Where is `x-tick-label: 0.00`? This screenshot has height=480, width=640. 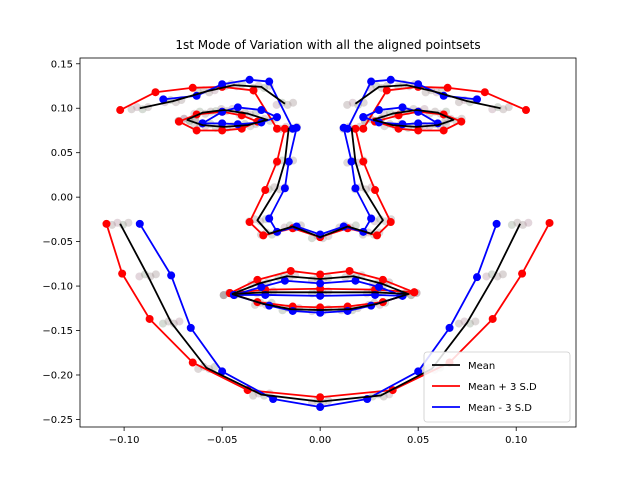 x-tick-label: 0.00 is located at coordinates (320, 440).